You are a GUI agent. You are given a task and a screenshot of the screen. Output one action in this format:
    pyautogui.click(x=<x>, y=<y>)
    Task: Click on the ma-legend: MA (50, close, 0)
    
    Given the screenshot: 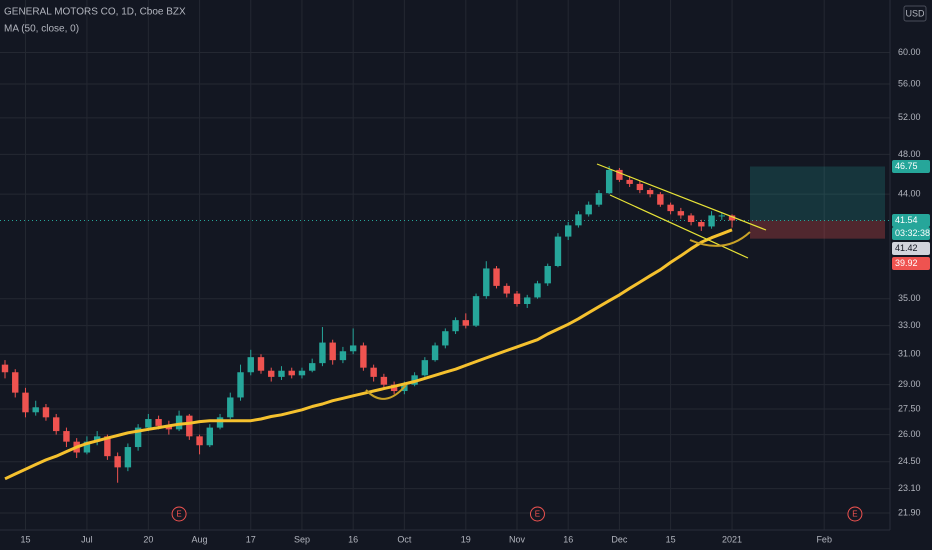 What is the action you would take?
    pyautogui.click(x=41, y=29)
    